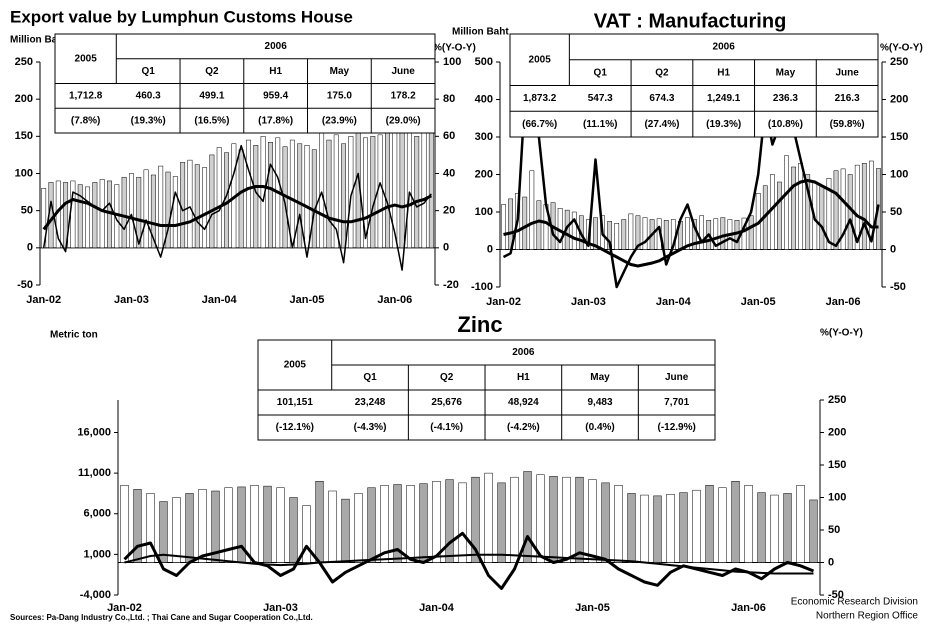 The image size is (928, 624). What do you see at coordinates (449, 99) in the screenshot?
I see `y2-tick-label: 80` at bounding box center [449, 99].